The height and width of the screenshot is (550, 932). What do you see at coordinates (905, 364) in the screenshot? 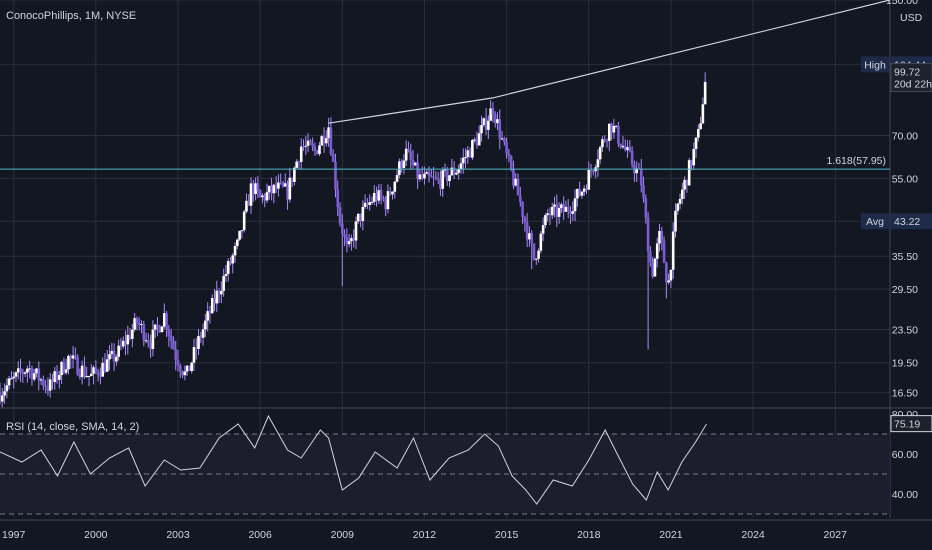
I see `y-tick-label: 19.50` at bounding box center [905, 364].